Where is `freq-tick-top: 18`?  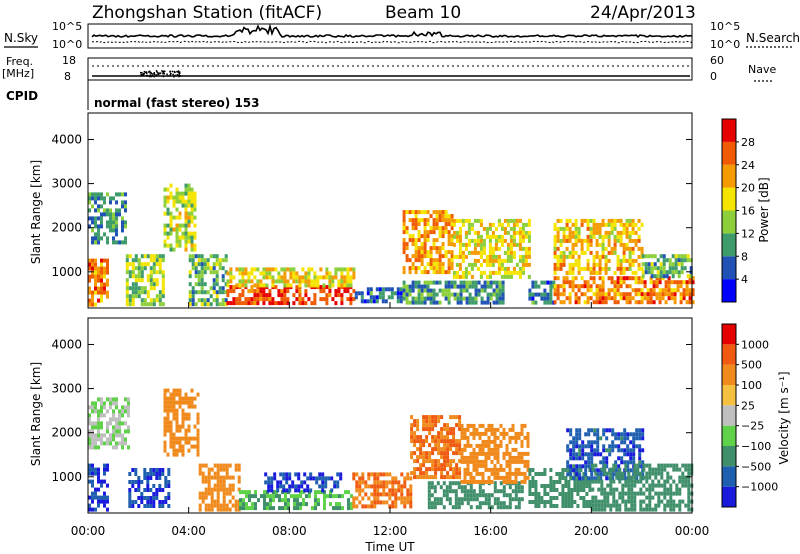 freq-tick-top: 18 is located at coordinates (69, 60).